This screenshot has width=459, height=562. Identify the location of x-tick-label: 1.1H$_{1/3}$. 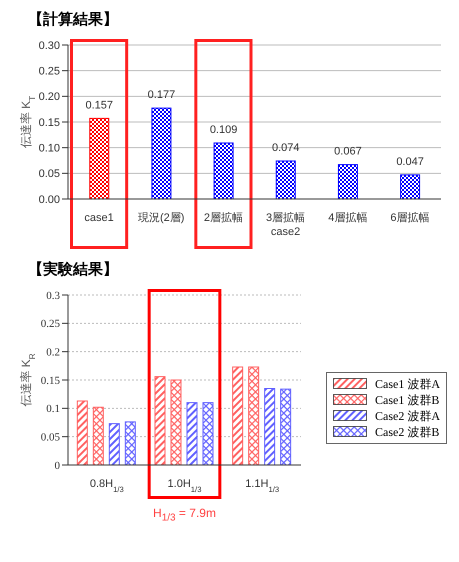
(262, 486).